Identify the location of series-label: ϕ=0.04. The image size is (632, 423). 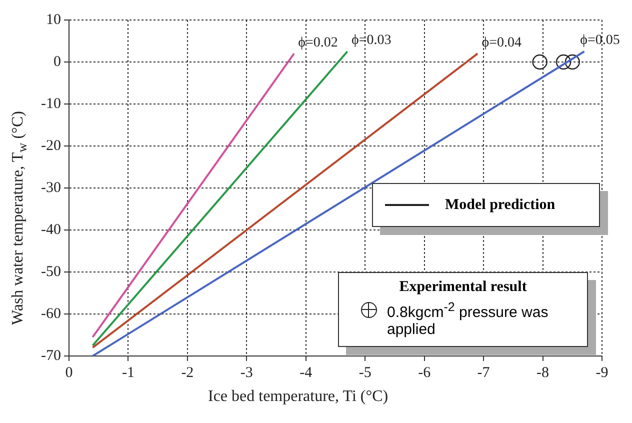
(502, 42).